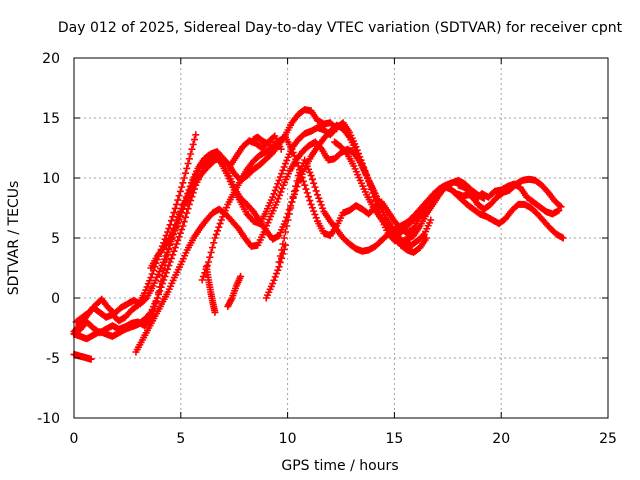 The image size is (640, 480). Describe the element at coordinates (14, 238) in the screenshot. I see `y-axis-label: SDTVAR / TECUs` at that location.